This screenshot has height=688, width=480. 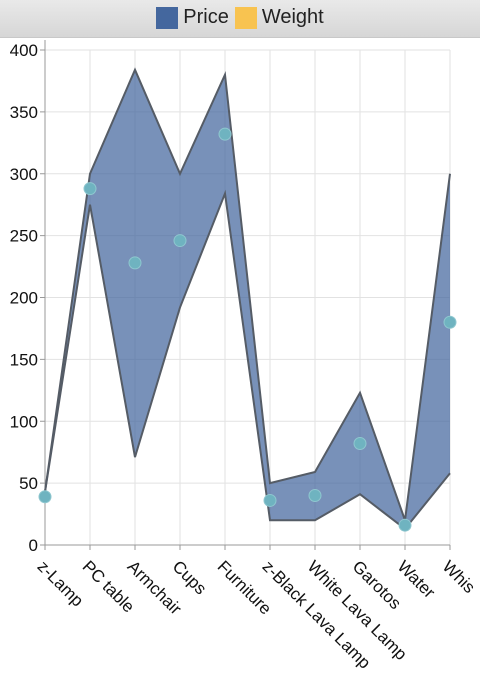 I want to click on legend: Price Weight, so click(x=240, y=17).